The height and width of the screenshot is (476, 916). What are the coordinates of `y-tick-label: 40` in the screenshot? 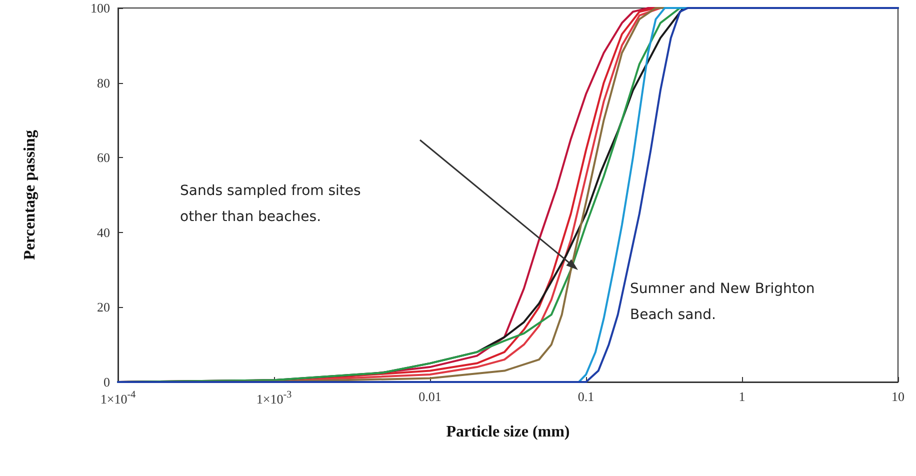 It's located at (103, 232).